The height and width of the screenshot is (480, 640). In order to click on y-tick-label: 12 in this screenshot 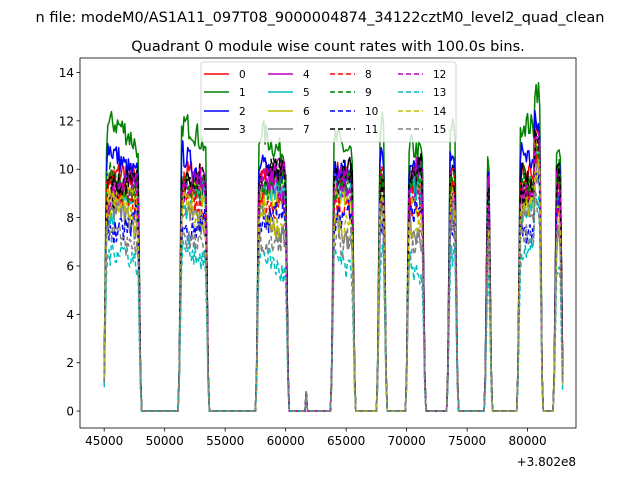, I will do `click(66, 121)`.